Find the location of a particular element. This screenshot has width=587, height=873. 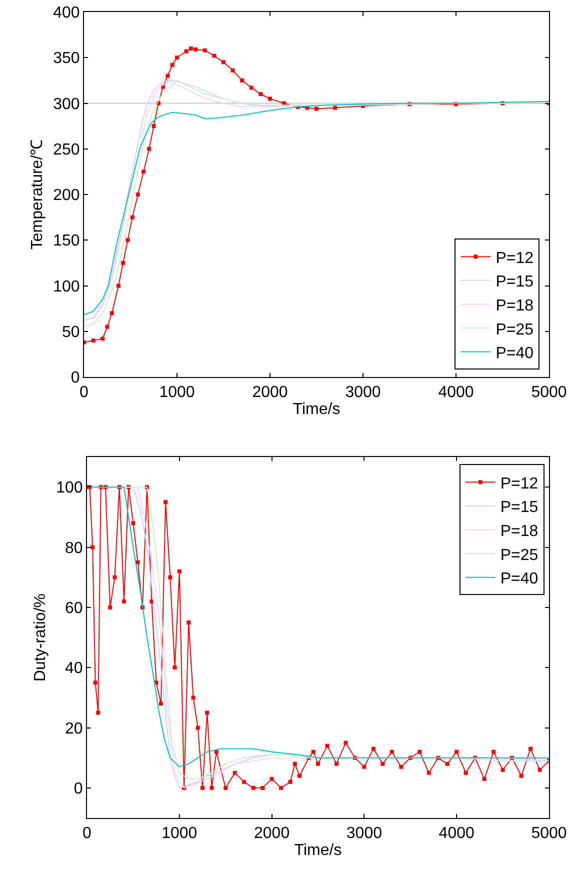

y-tick-label: 50 is located at coordinates (71, 332).